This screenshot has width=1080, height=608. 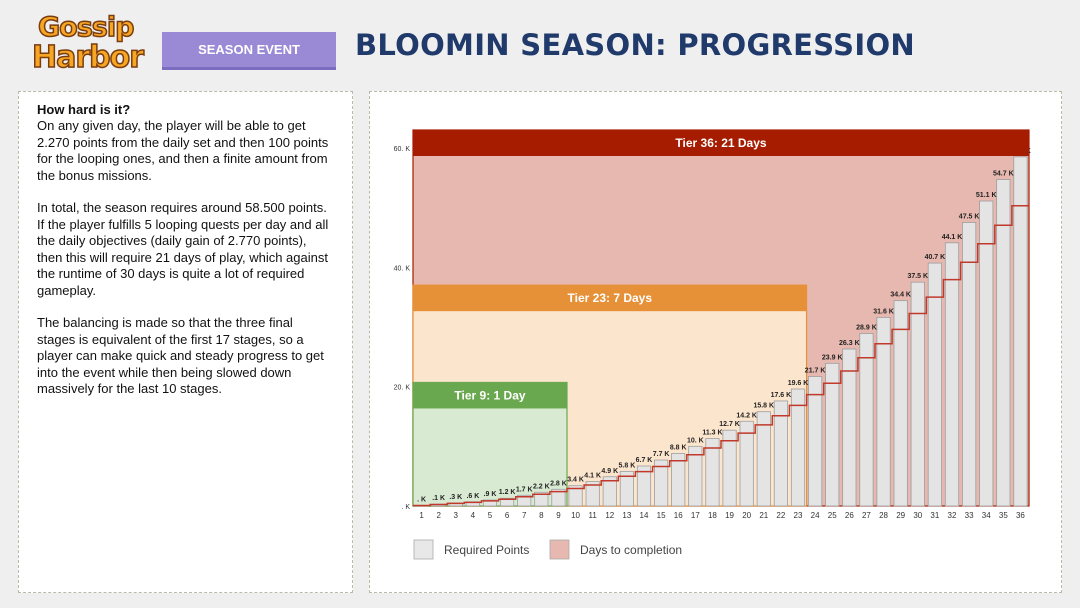 What do you see at coordinates (695, 515) in the screenshot?
I see `x-tick-label: 17` at bounding box center [695, 515].